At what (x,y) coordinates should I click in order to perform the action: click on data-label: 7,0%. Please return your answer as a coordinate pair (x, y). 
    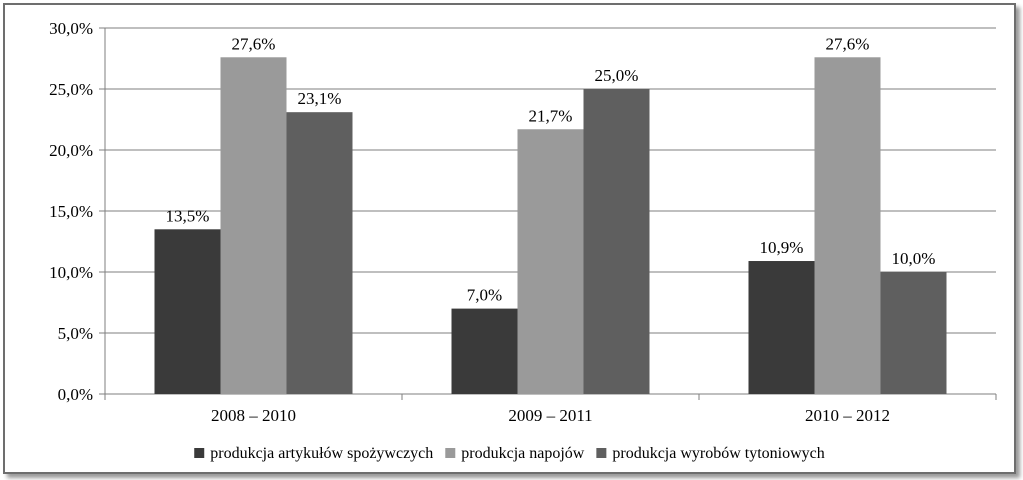
    Looking at the image, I should click on (484, 295).